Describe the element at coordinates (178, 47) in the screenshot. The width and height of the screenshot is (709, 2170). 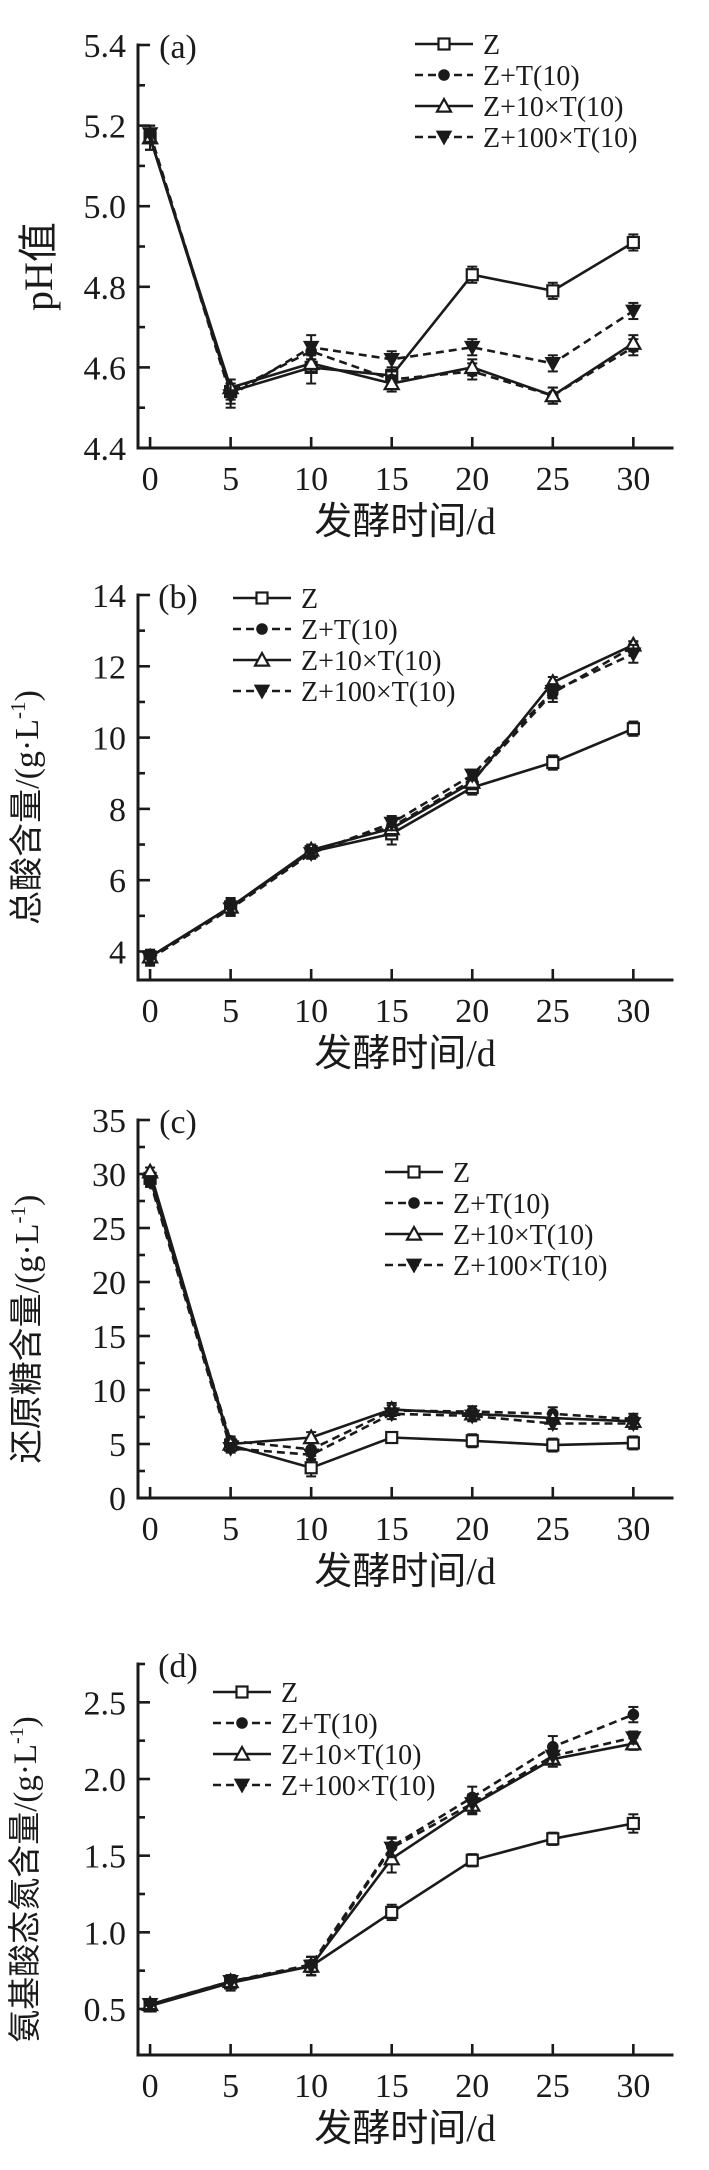
I see `panel-label: (a)` at that location.